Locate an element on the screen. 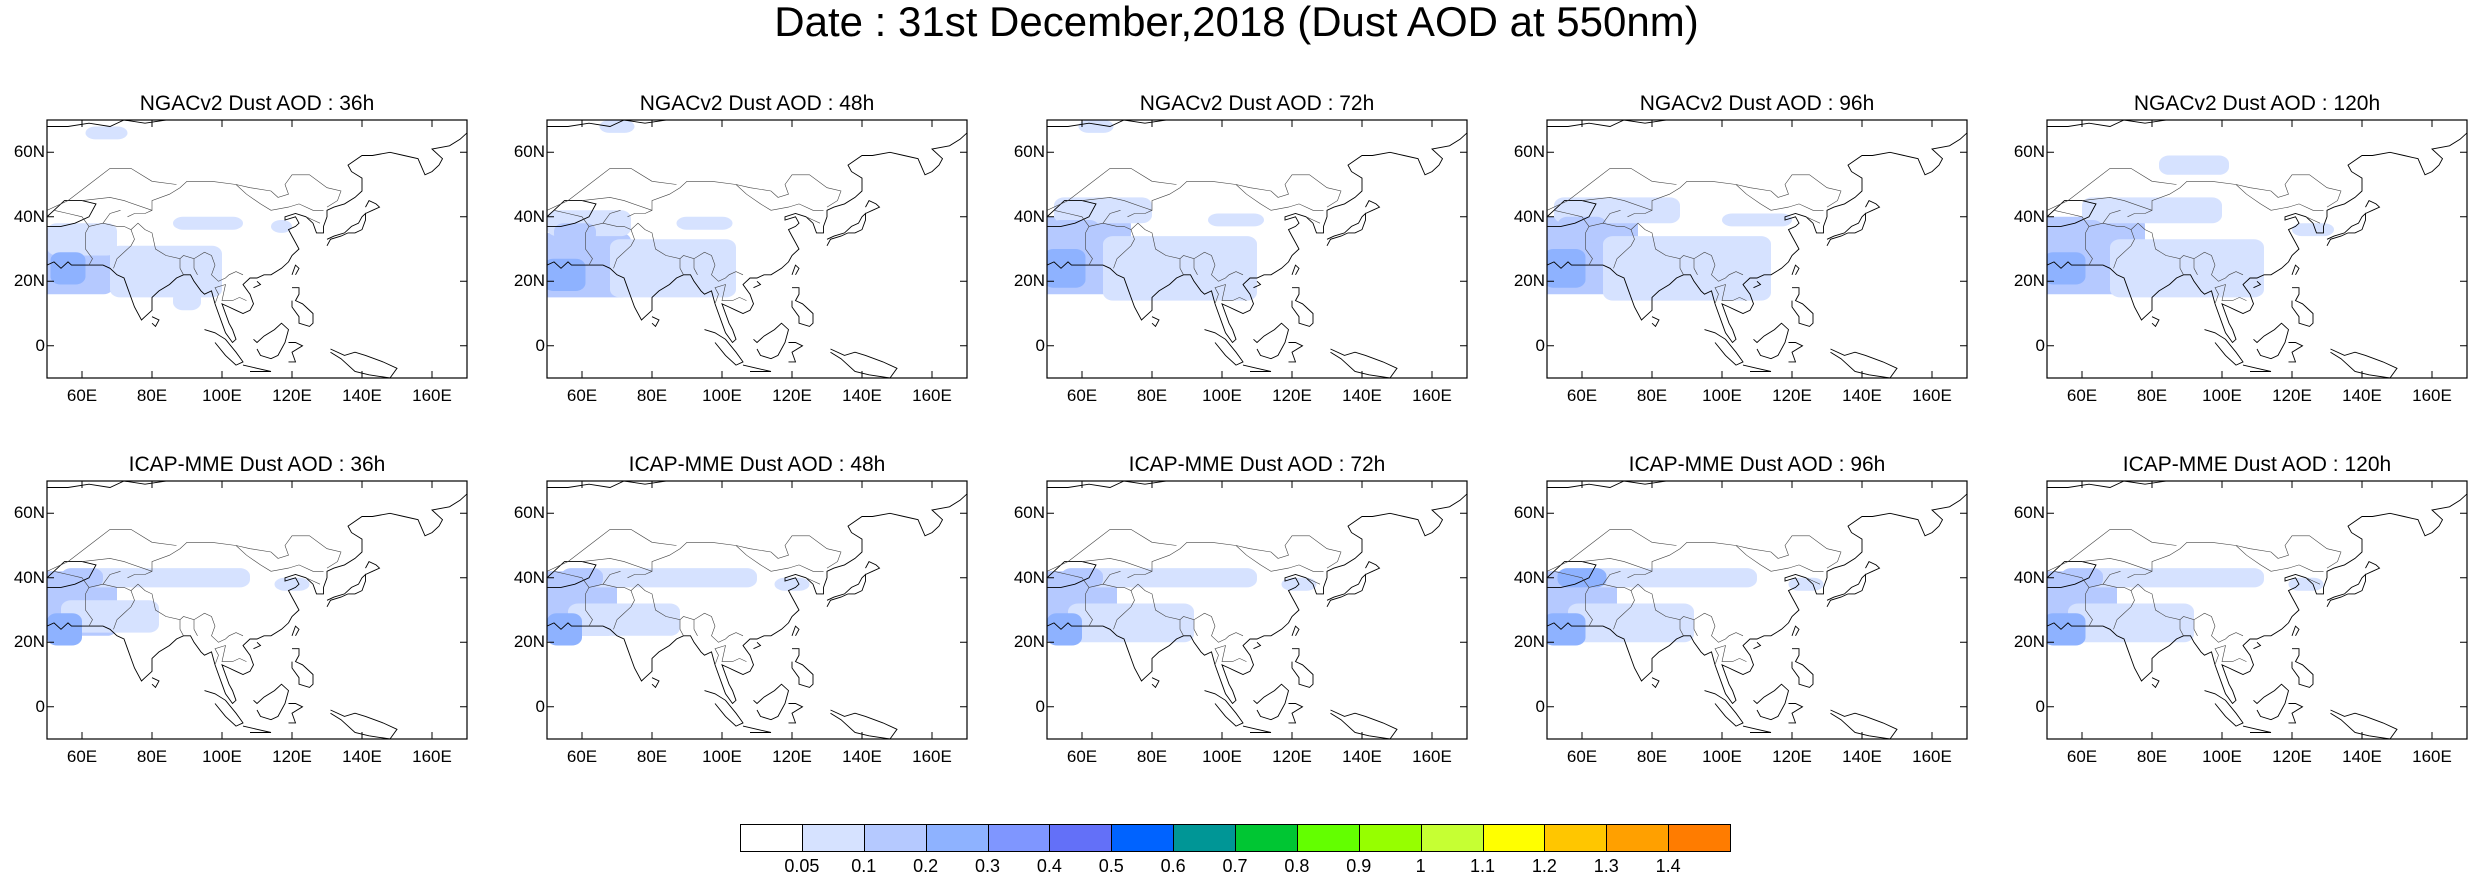 Image resolution: width=2473 pixels, height=877 pixels. lon-tick-label: 120E is located at coordinates (792, 756).